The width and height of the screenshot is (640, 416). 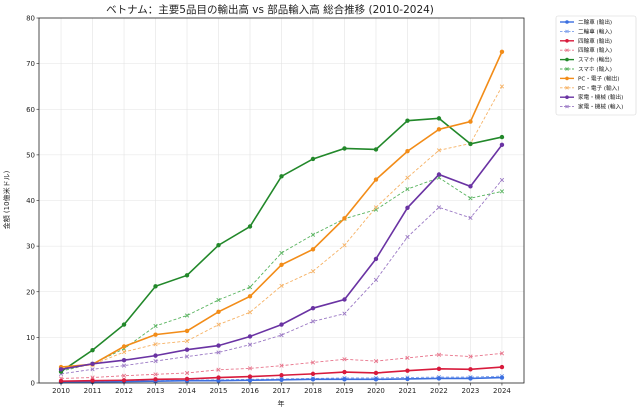 I want to click on legend-label: スマホ (輸出), so click(x=595, y=60).